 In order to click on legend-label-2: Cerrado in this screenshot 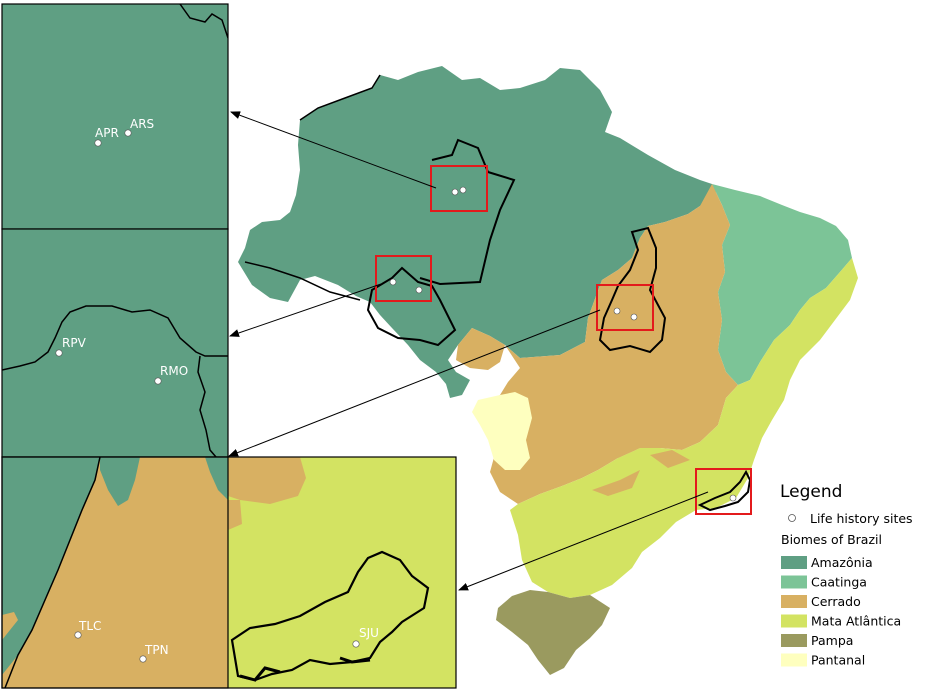, I will do `click(836, 601)`.